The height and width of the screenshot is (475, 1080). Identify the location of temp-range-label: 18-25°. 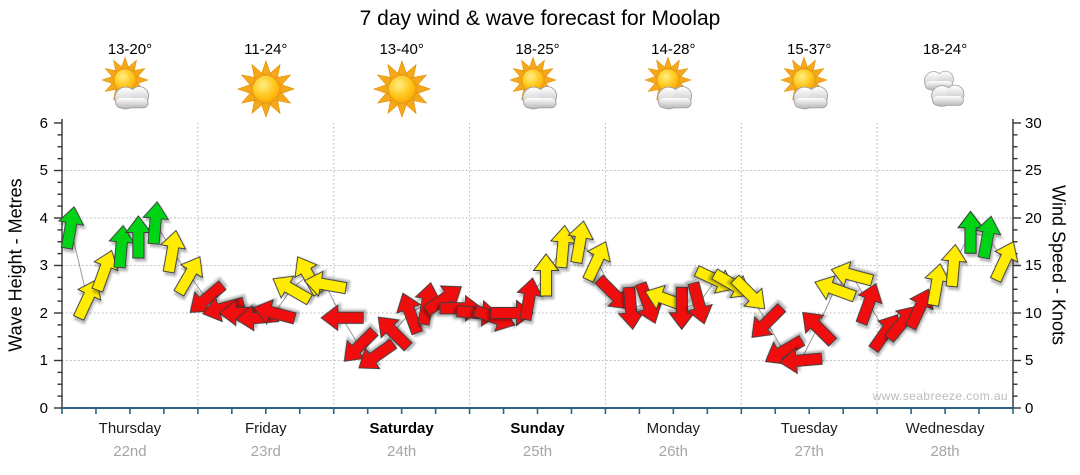
(537, 49).